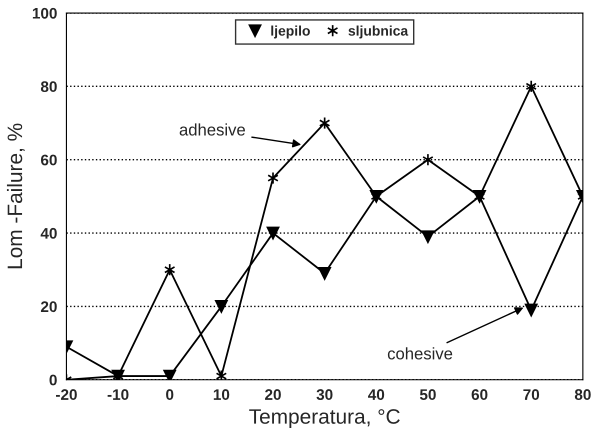  Describe the element at coordinates (53, 380) in the screenshot. I see `y-tick-label: 0` at that location.